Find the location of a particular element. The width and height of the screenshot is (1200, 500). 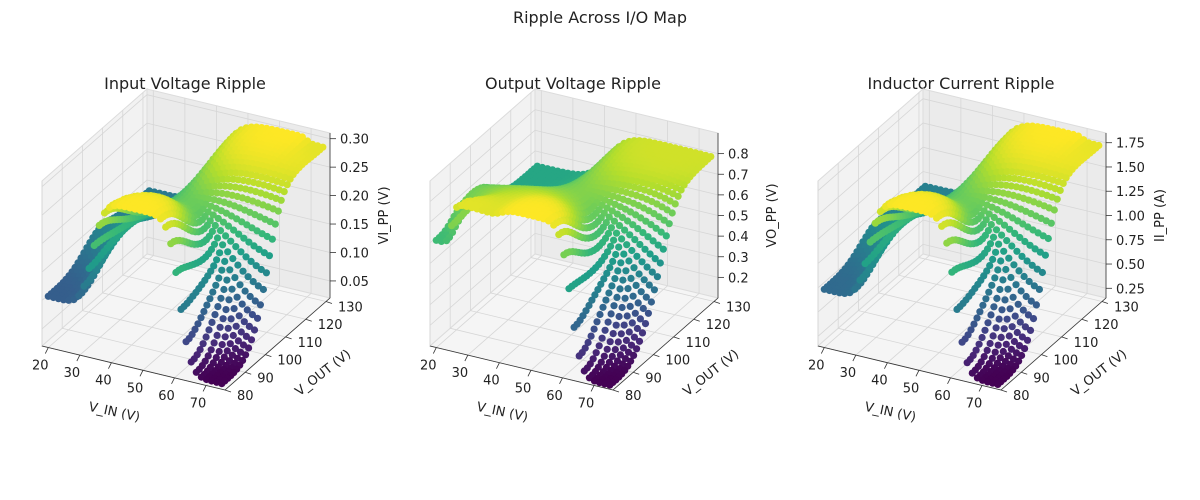

y-axis-line is located at coordinates (1053, 344).